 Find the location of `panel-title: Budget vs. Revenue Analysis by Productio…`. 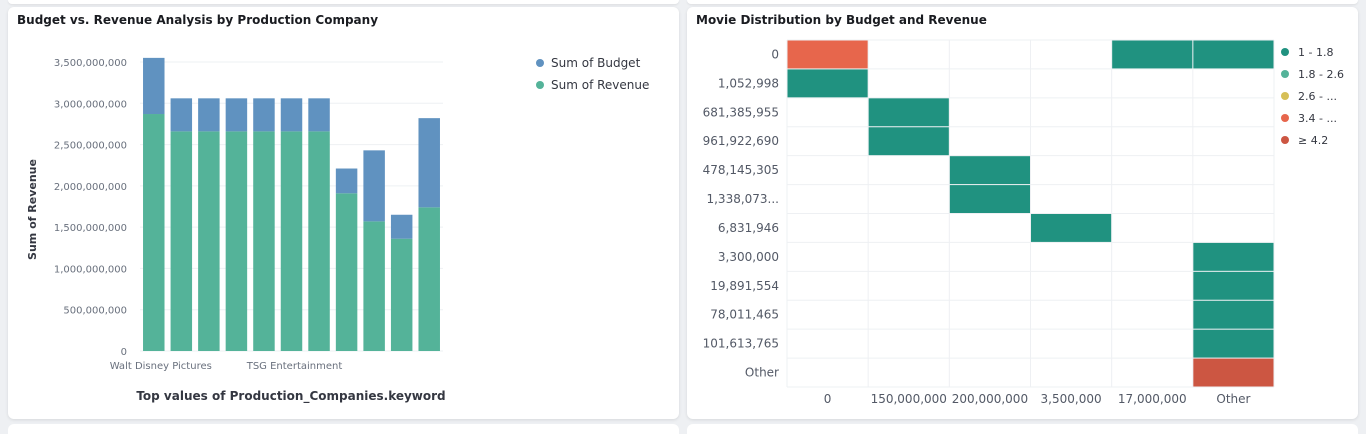

panel-title: Budget vs. Revenue Analysis by Productio… is located at coordinates (198, 20).